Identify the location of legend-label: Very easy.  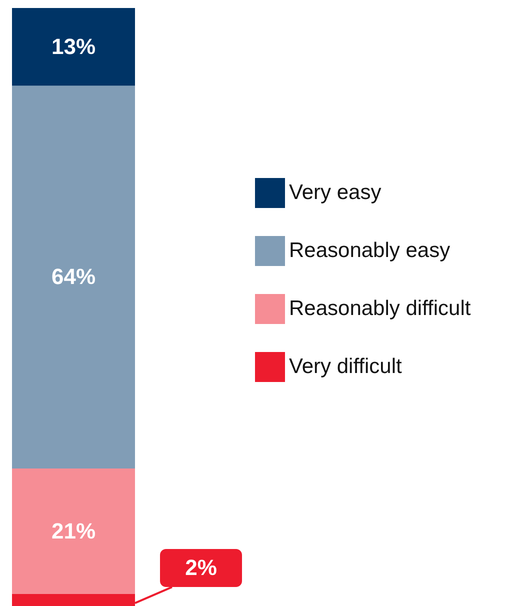
(335, 192).